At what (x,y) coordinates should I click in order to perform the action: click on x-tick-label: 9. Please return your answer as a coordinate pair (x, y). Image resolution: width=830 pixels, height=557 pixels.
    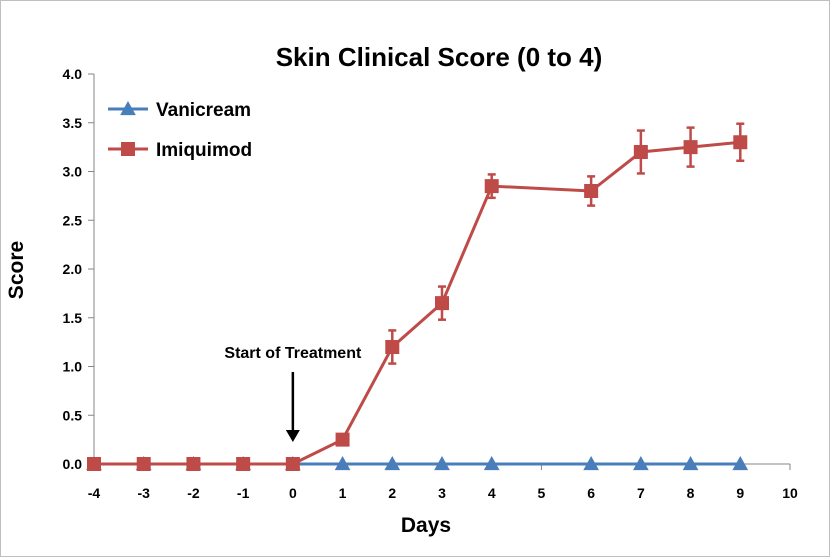
    Looking at the image, I should click on (740, 493).